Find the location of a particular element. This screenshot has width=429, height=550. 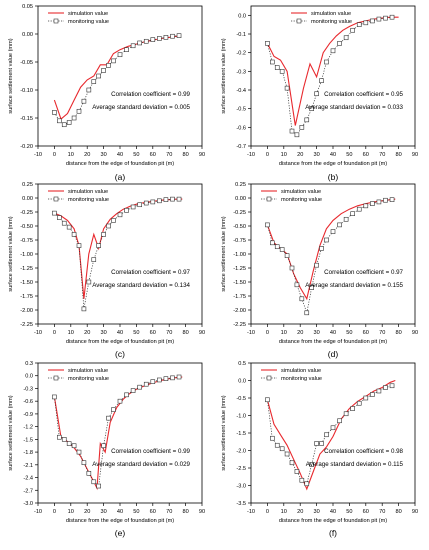

y-tick-label: -0.1 is located at coordinates (241, 35).